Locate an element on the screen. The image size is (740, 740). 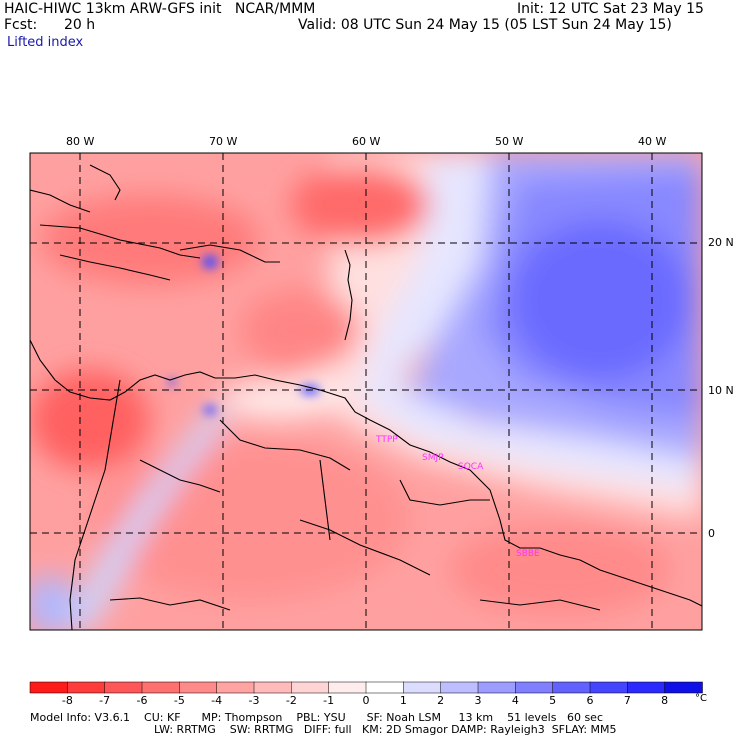
lon-label-50w: 50 W is located at coordinates (509, 141).